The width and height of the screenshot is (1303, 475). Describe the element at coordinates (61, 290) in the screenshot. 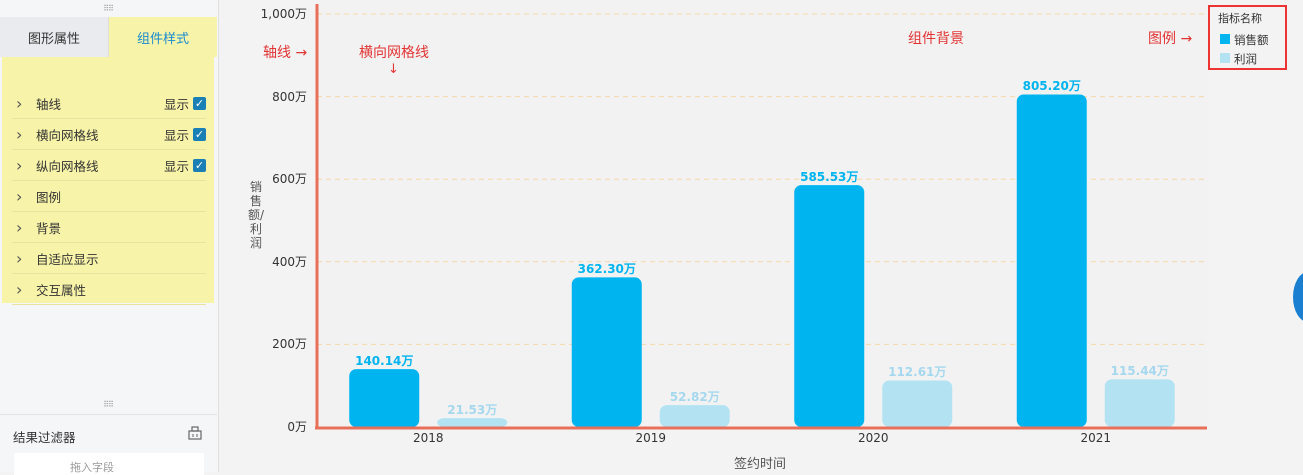

I see `settings-row-label: 交互属性` at that location.